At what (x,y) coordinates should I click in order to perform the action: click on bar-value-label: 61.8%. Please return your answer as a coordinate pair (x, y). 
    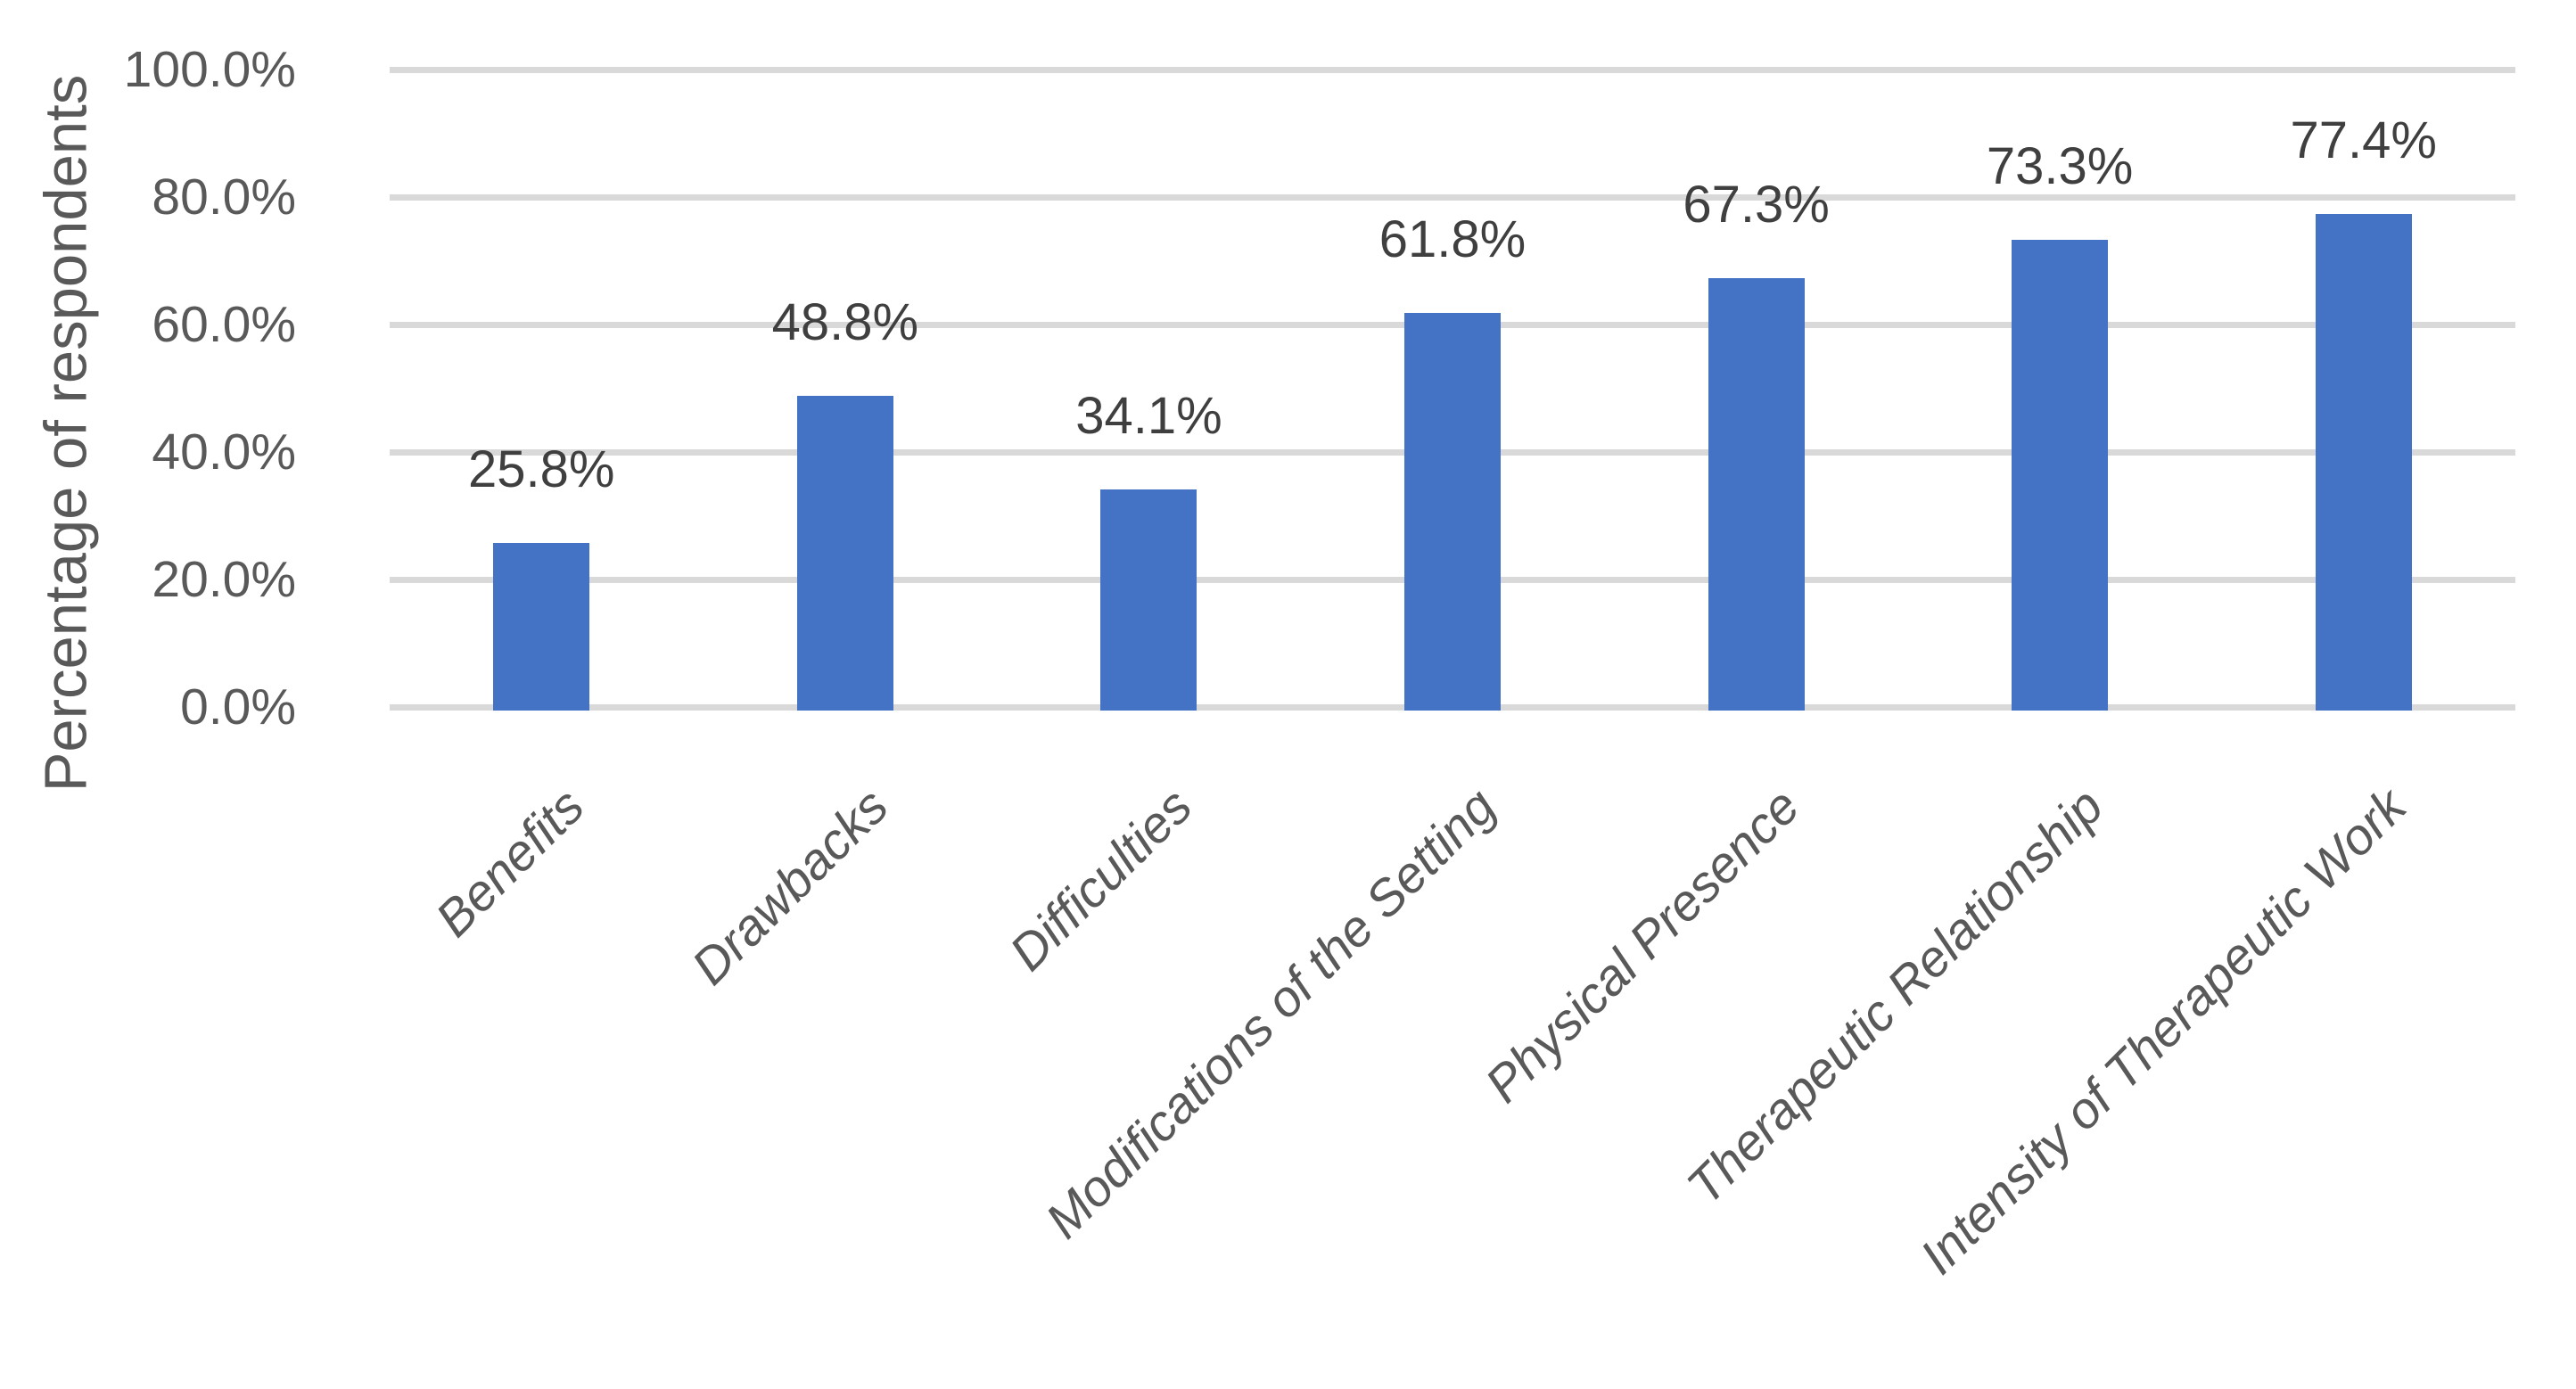
    Looking at the image, I should click on (1453, 239).